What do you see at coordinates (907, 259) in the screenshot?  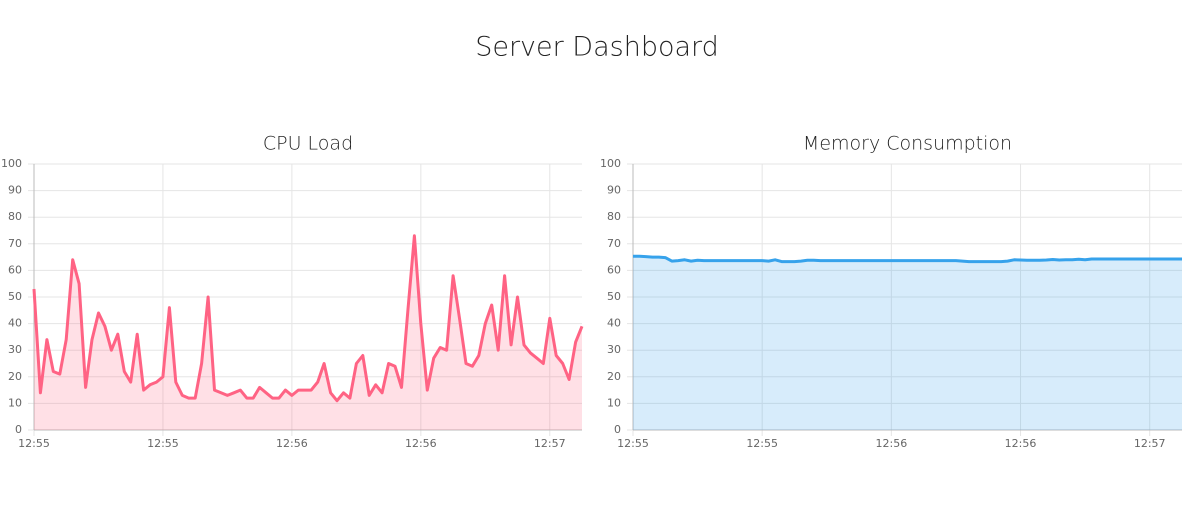 I see `line` at bounding box center [907, 259].